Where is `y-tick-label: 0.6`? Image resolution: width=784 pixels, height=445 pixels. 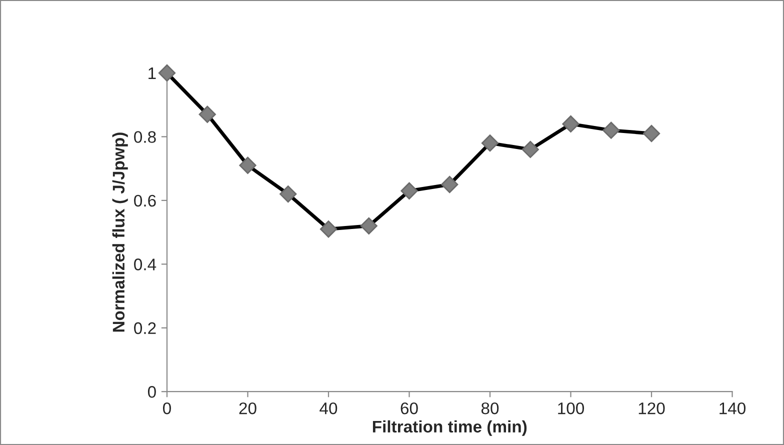
y-tick-label: 0.6 is located at coordinates (145, 200).